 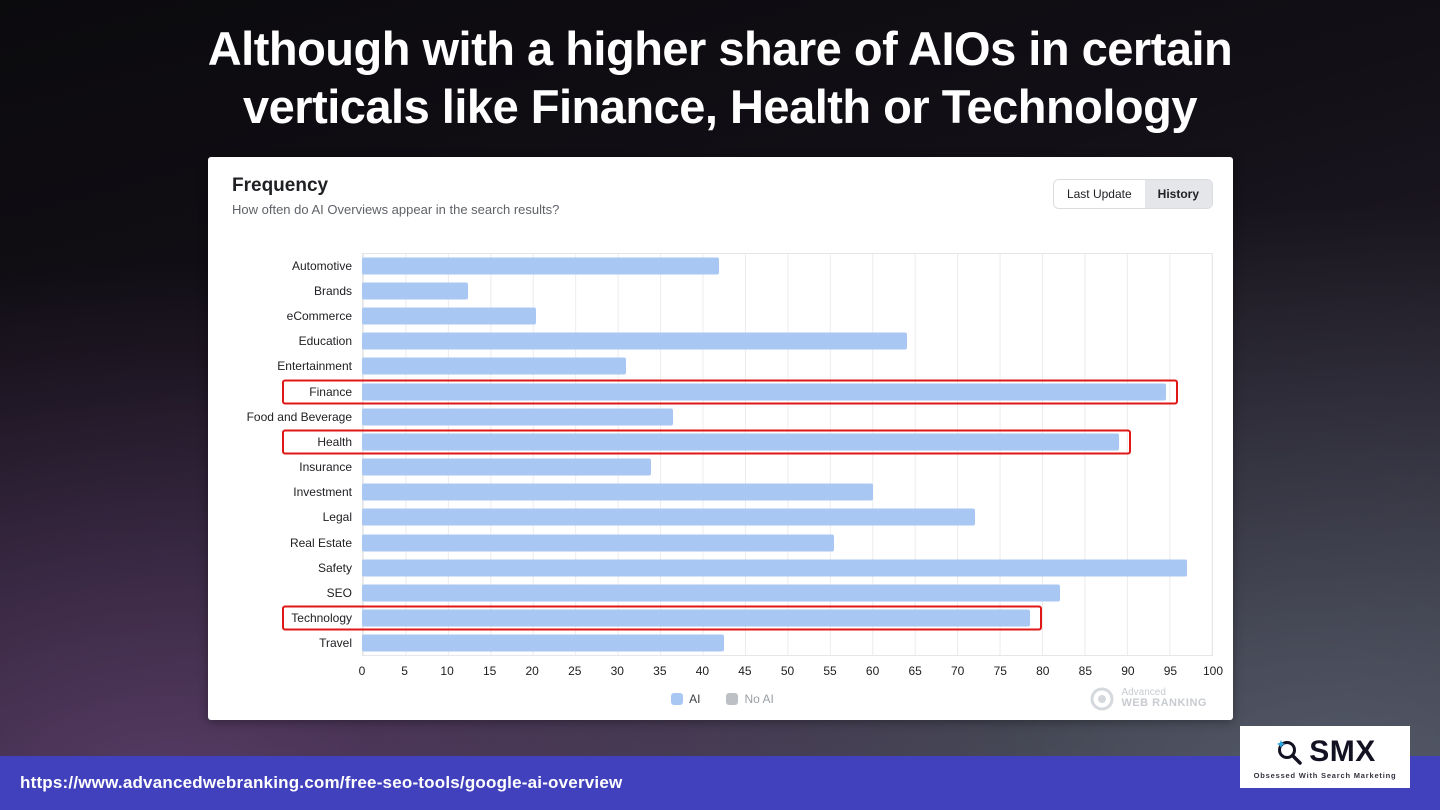 I want to click on x-tick-label: 70, so click(x=958, y=671).